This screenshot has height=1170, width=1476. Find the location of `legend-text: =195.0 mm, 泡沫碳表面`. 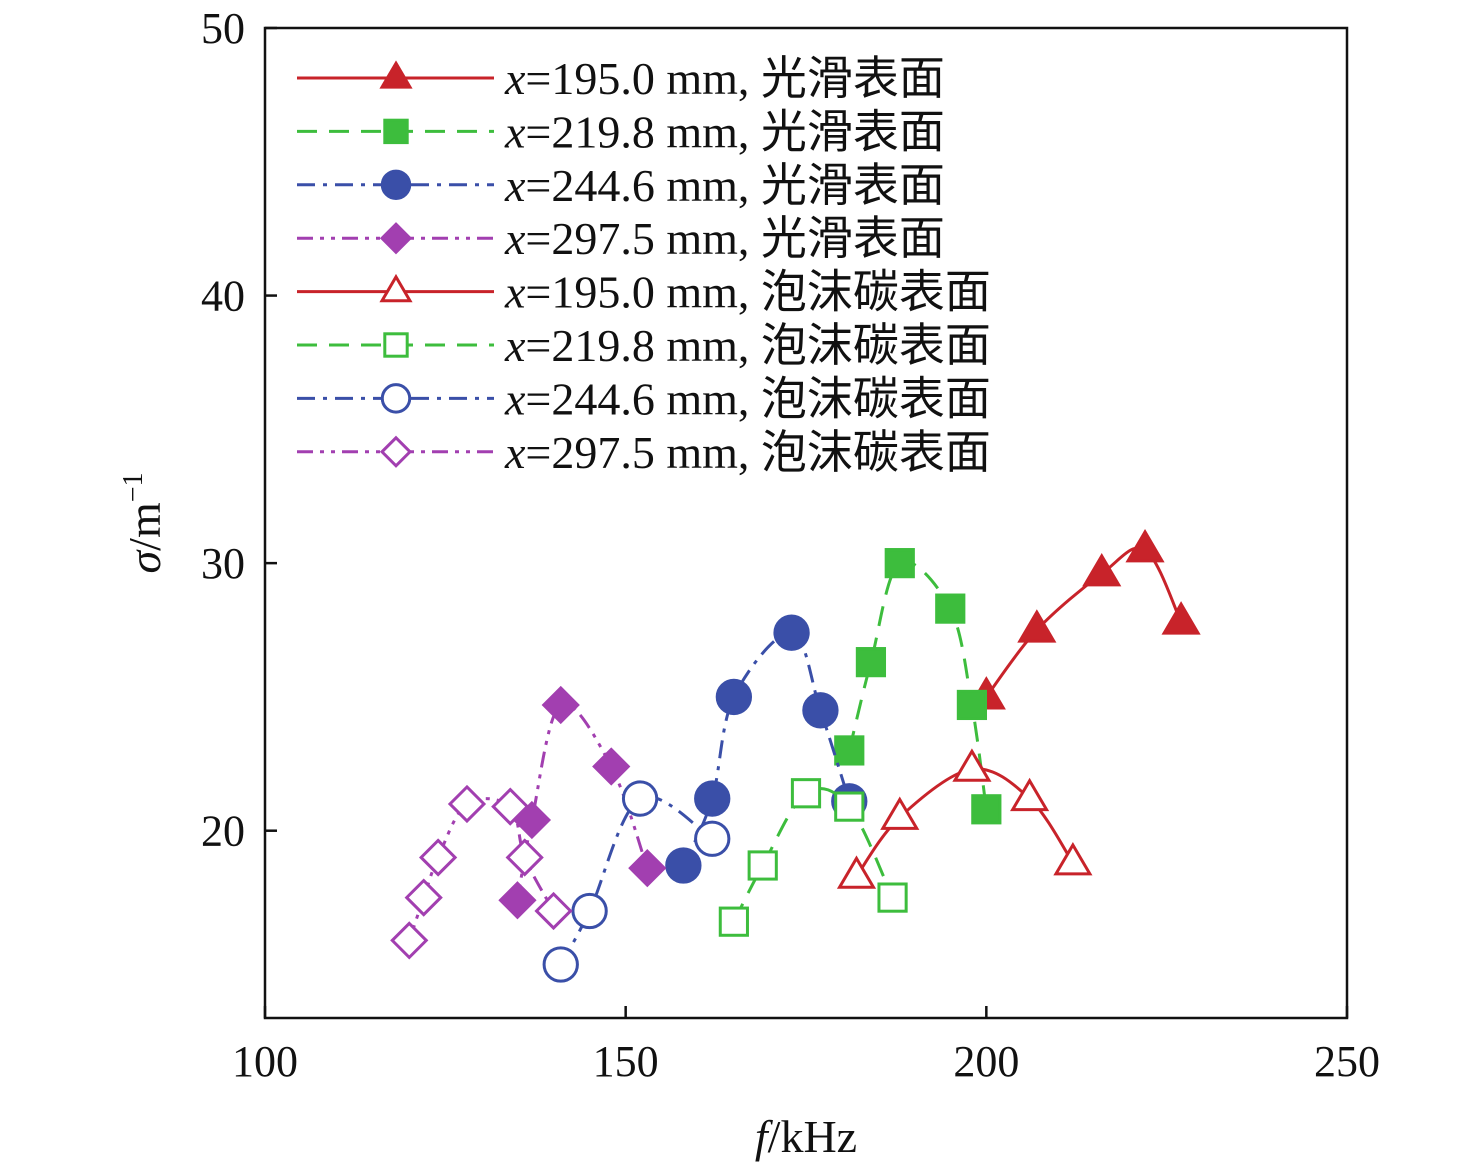

legend-text: =195.0 mm, 泡沫碳表面 is located at coordinates (758, 292).